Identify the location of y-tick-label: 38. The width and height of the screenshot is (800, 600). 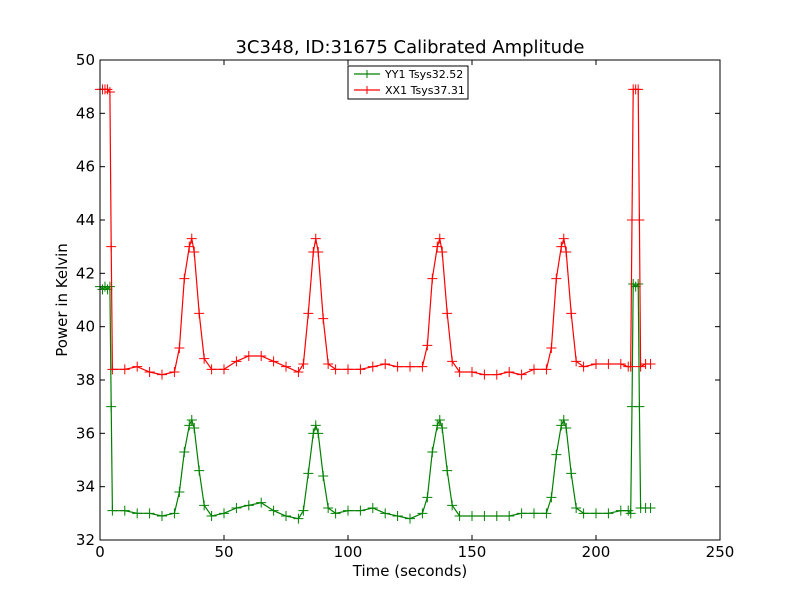
(85, 380).